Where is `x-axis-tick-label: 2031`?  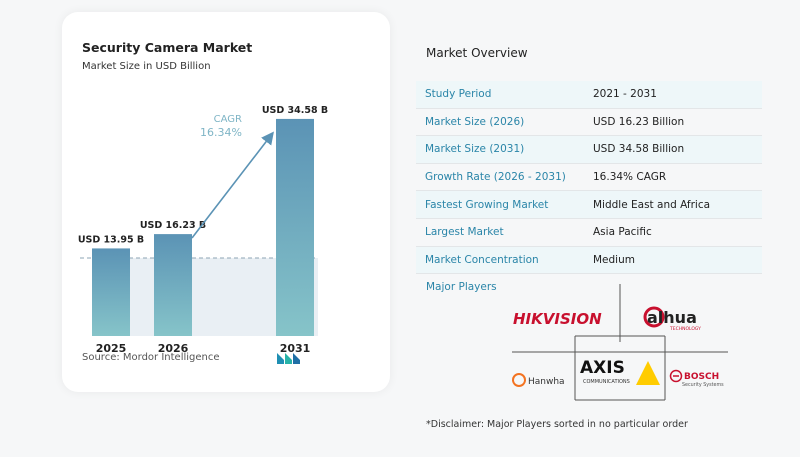
x-axis-tick-label: 2031 is located at coordinates (295, 348).